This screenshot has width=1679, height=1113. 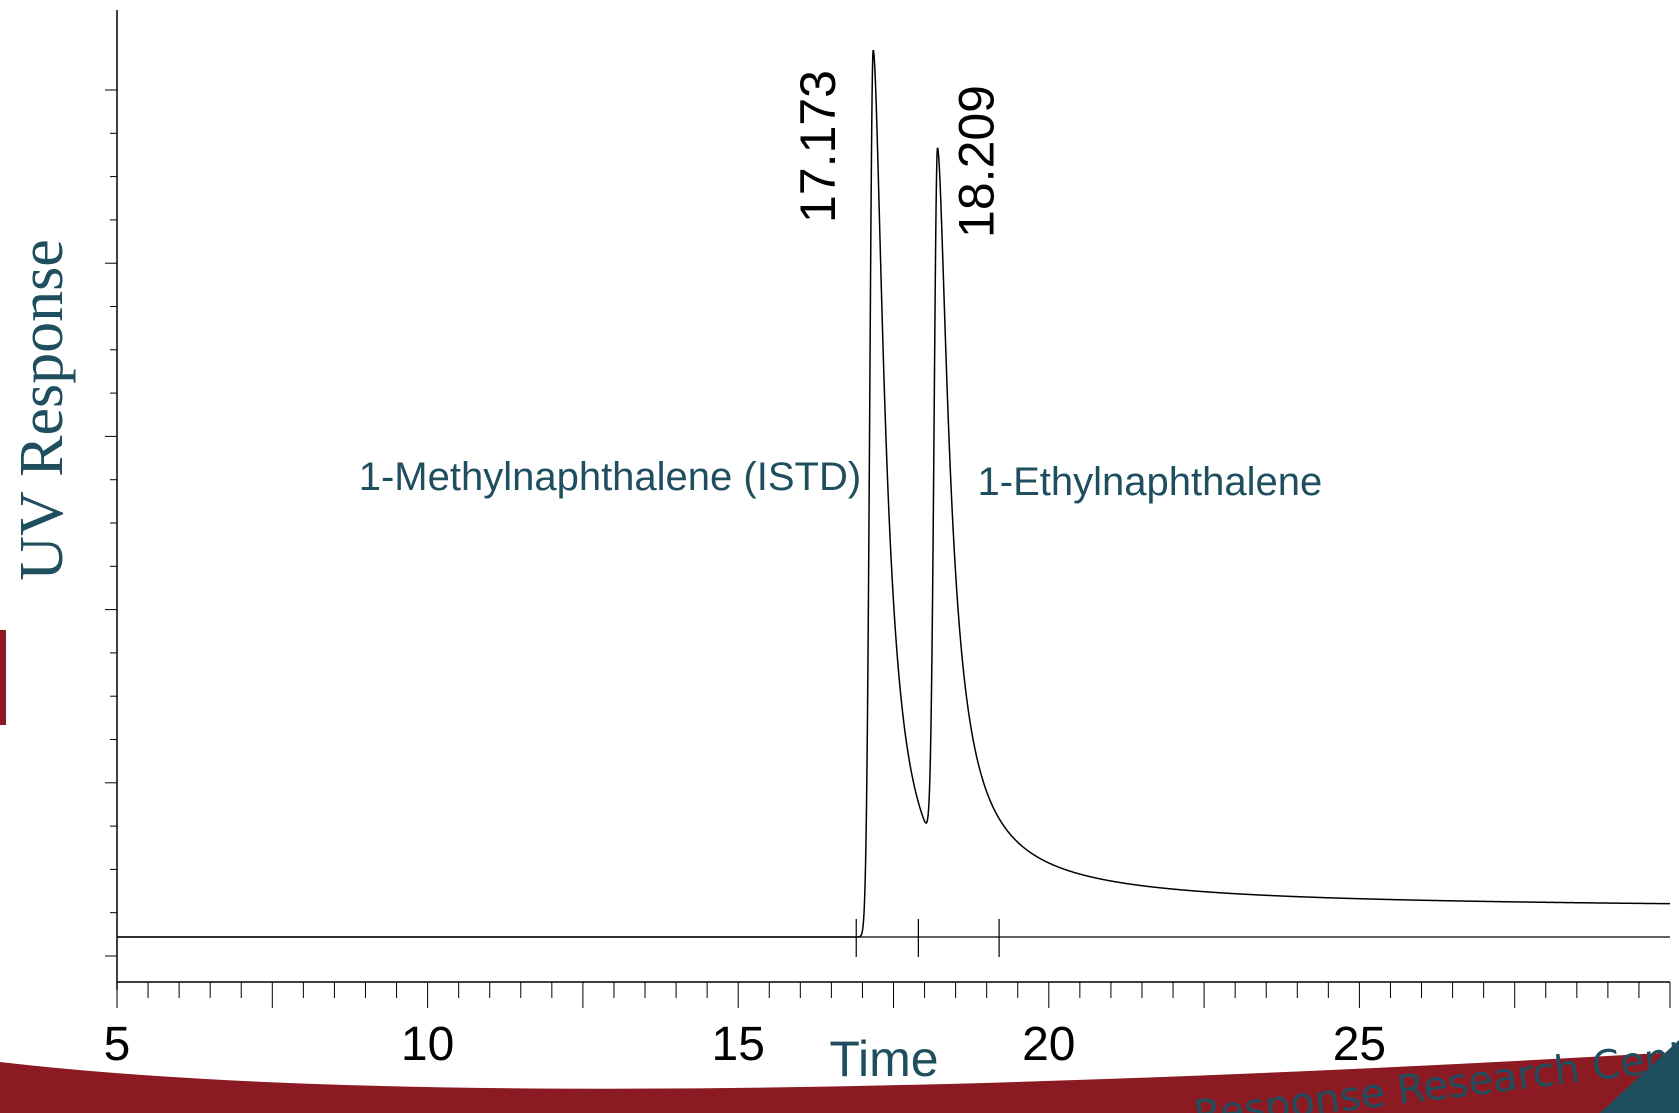 I want to click on logo-red-bar, so click(x=3, y=677).